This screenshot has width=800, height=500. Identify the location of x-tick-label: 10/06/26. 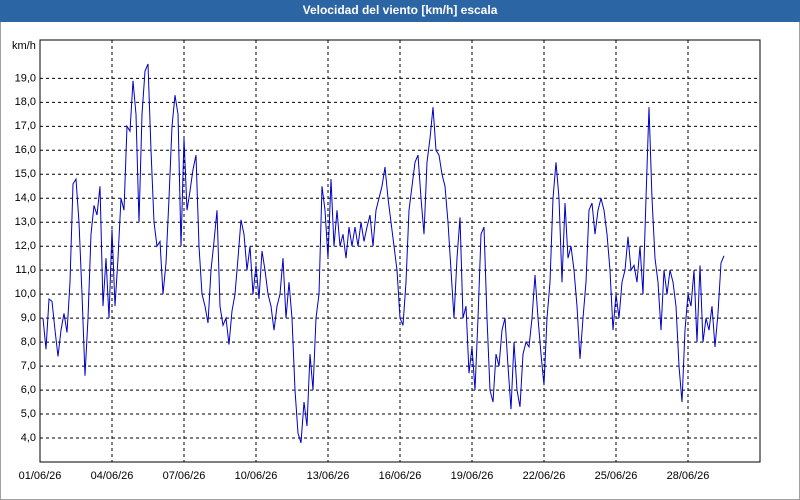
(256, 476).